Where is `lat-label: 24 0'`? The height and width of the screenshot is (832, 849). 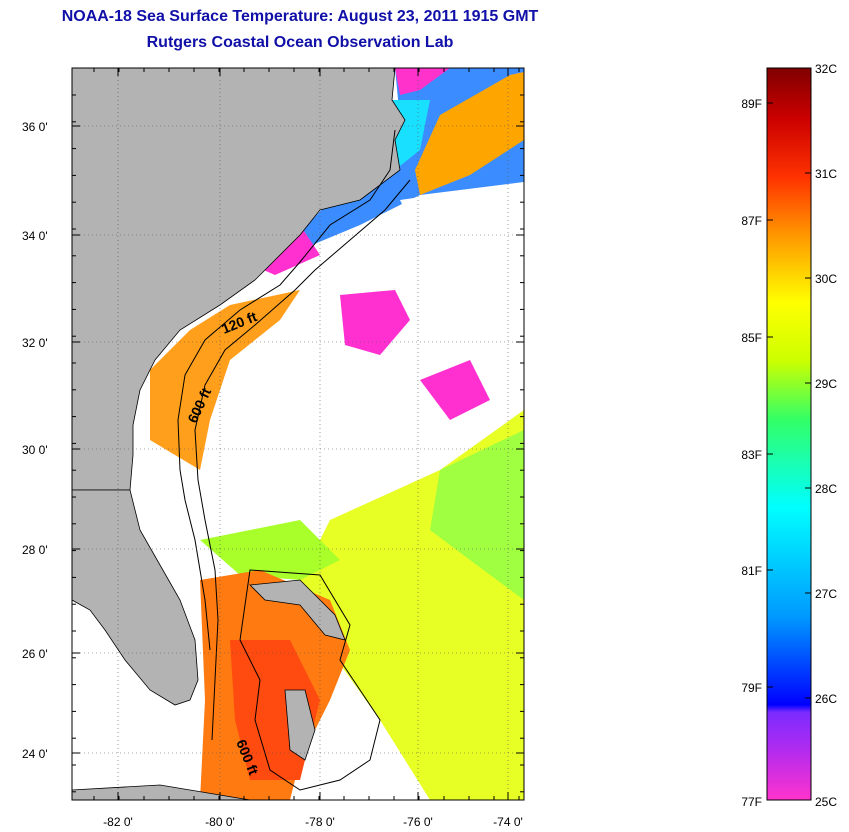 lat-label: 24 0' is located at coordinates (35, 754).